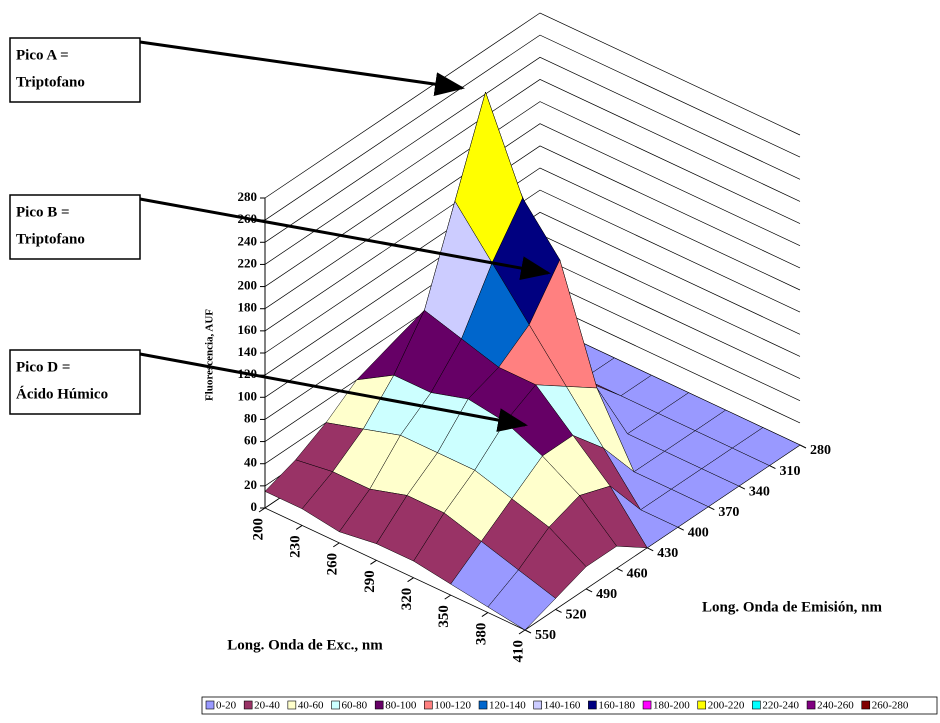  I want to click on annotation-text: Pico A =, so click(42, 55).